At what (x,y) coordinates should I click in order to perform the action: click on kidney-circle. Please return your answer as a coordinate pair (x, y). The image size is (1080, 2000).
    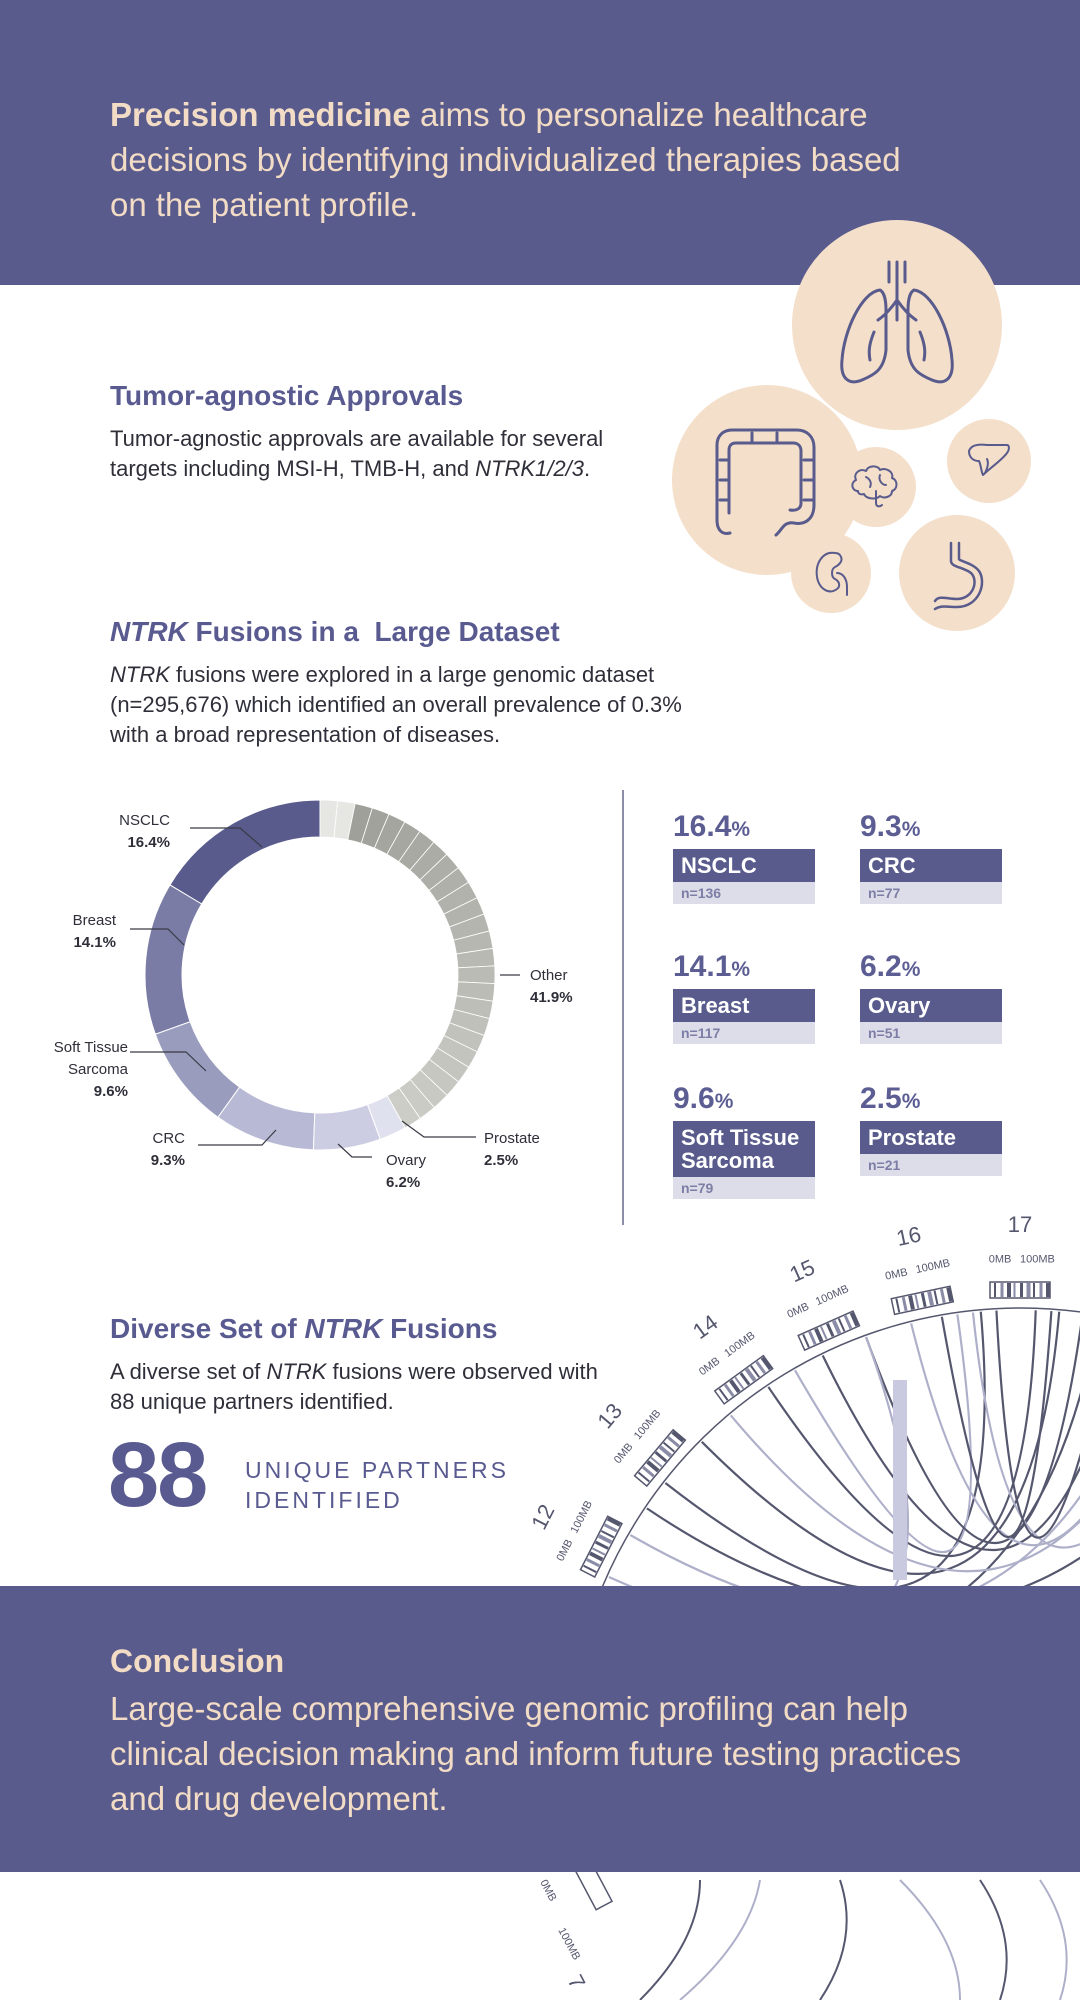
    Looking at the image, I should click on (831, 573).